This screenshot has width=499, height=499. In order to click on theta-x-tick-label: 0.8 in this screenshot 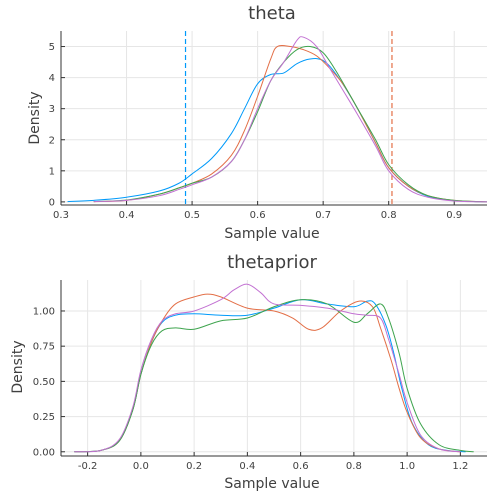, I will do `click(389, 215)`.